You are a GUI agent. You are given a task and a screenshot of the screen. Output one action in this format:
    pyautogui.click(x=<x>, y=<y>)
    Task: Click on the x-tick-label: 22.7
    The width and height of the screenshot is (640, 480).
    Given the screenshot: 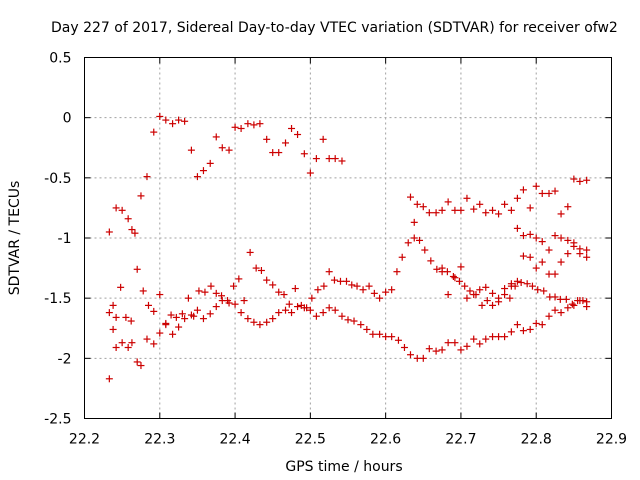 What is the action you would take?
    pyautogui.click(x=460, y=440)
    